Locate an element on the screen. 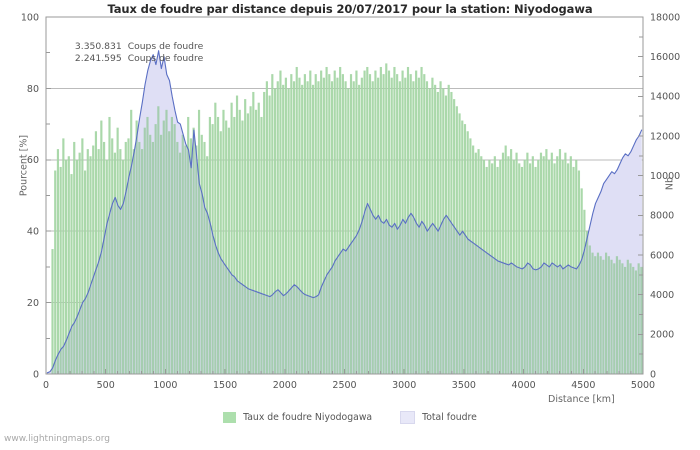  svg-text: 1000 is located at coordinates (165, 385).